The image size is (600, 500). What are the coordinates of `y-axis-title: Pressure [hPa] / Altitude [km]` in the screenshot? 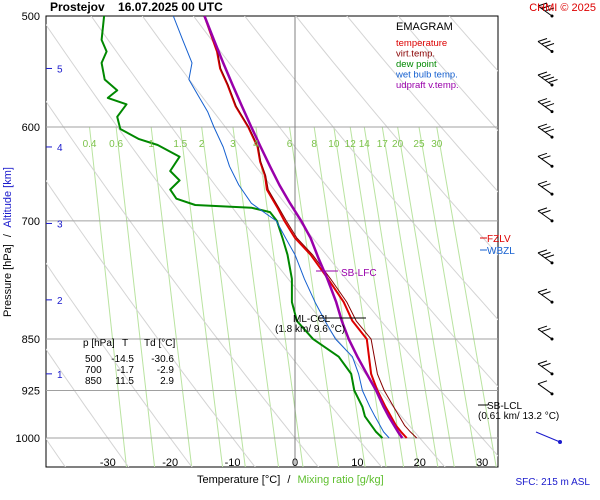 It's located at (8, 242).